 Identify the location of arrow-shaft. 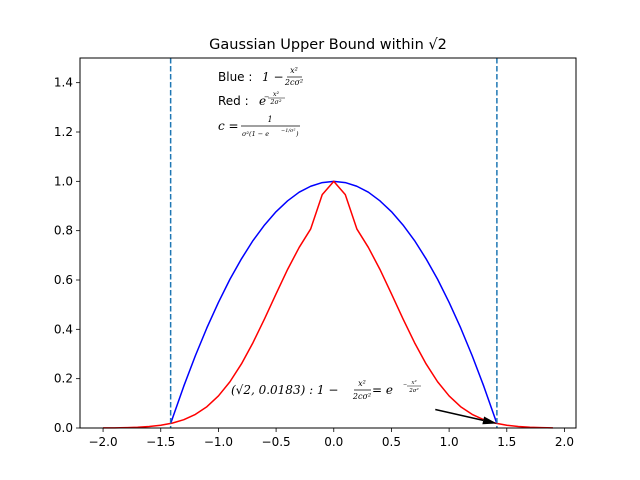
(459, 415).